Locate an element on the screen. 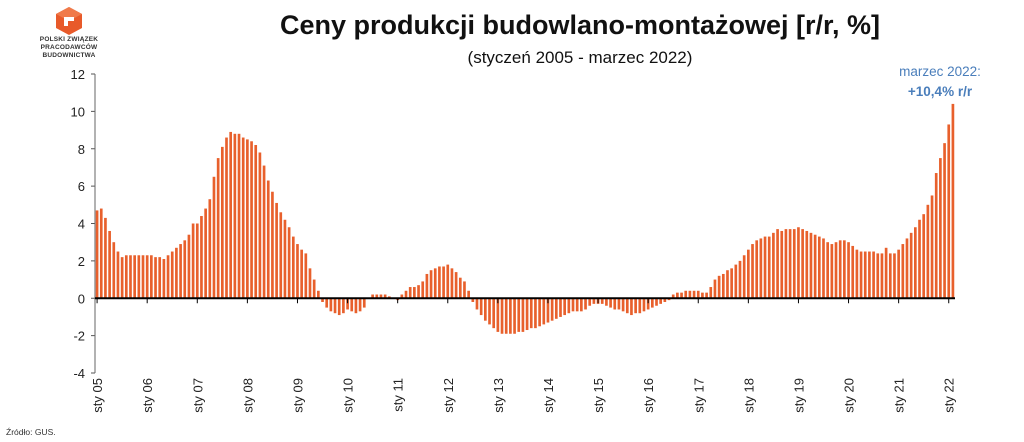 This screenshot has width=1024, height=442. chart-subtitle: (styczeń 2005 - marzec 2022) is located at coordinates (580, 57).